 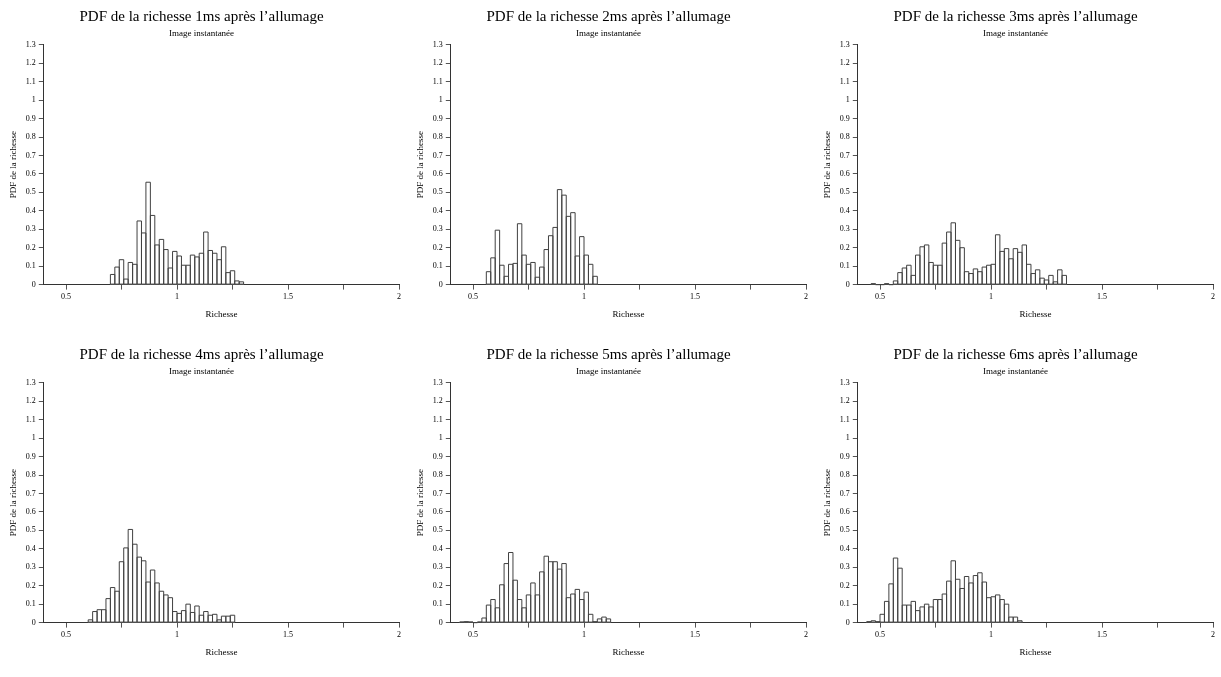 I want to click on chart-title: PDF de la richesse 2ms après l’allumage, so click(x=608, y=15).